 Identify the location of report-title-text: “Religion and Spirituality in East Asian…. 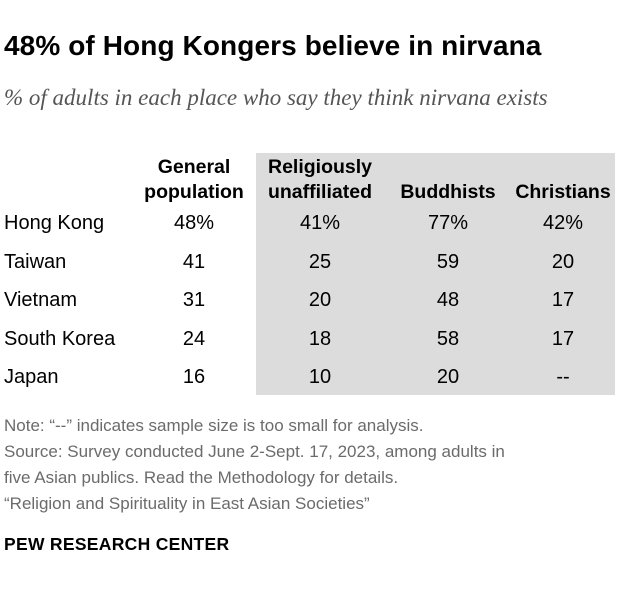
(187, 503).